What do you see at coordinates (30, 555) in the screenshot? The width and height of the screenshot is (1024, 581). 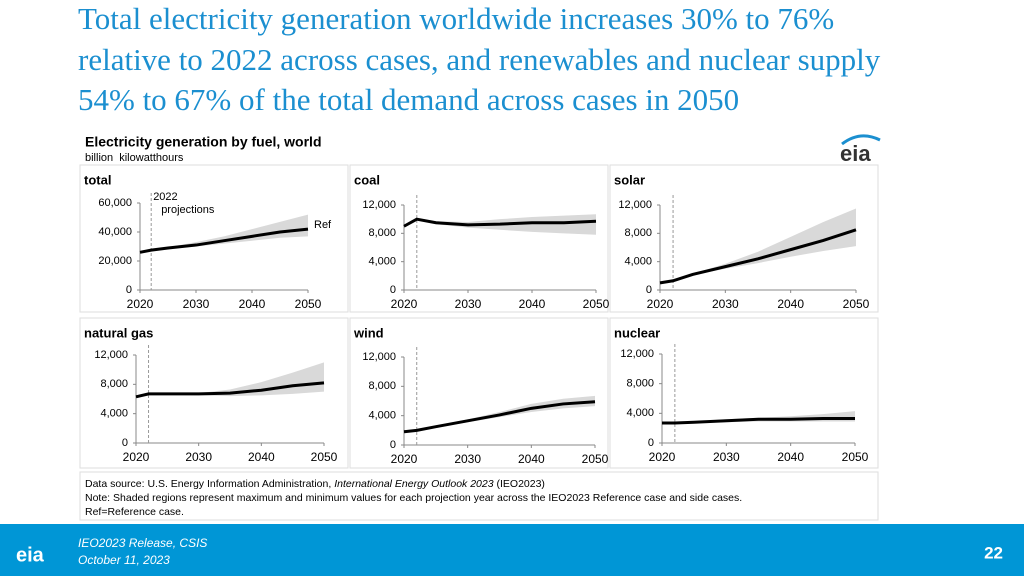 I see `footer-logo: eia` at bounding box center [30, 555].